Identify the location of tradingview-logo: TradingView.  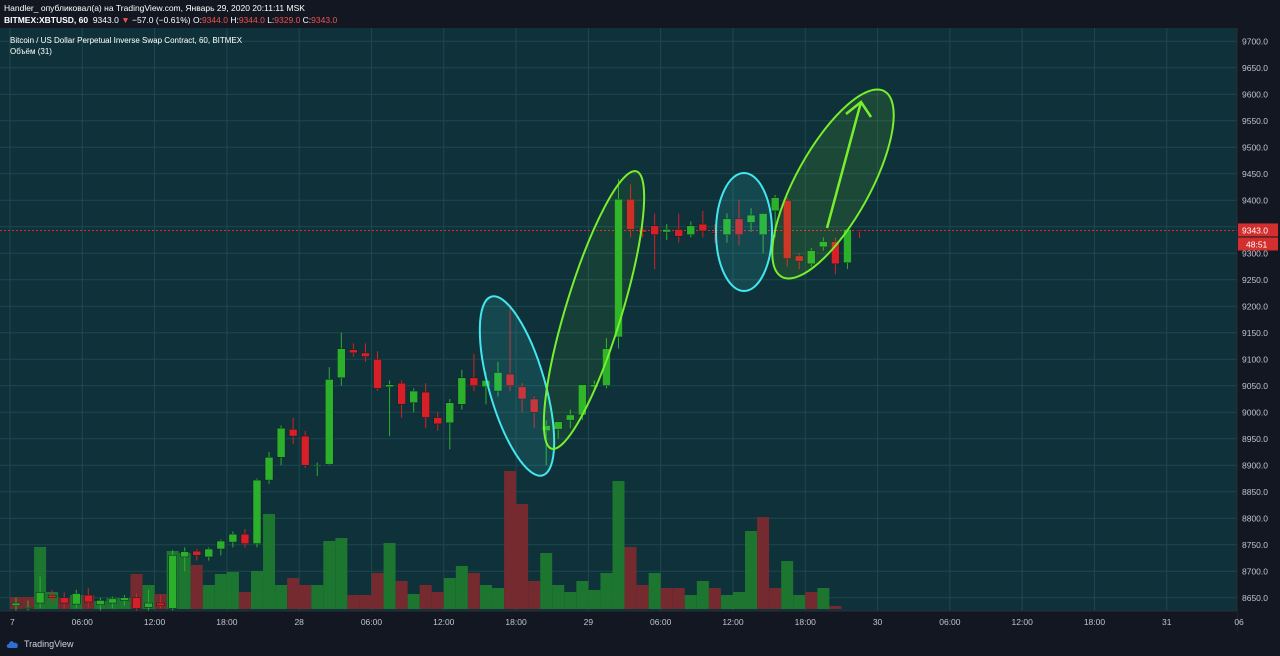
(40, 644).